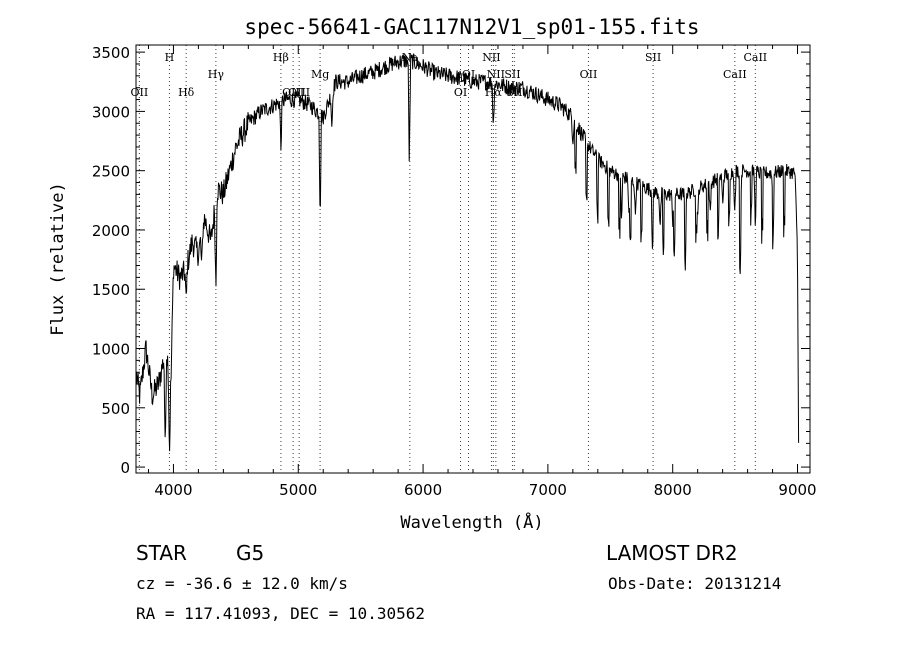 This screenshot has width=900, height=650. Describe the element at coordinates (471, 522) in the screenshot. I see `x-axis-label: Wavelength (Å)` at that location.